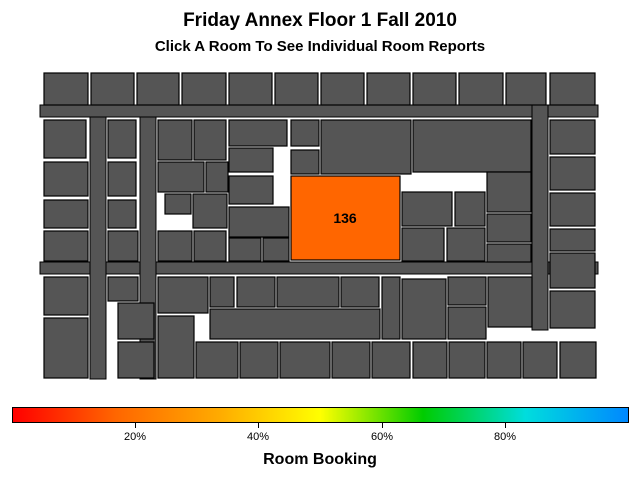 Image resolution: width=640 pixels, height=480 pixels. What do you see at coordinates (135, 437) in the screenshot?
I see `legend-tick-label: 20%` at bounding box center [135, 437].